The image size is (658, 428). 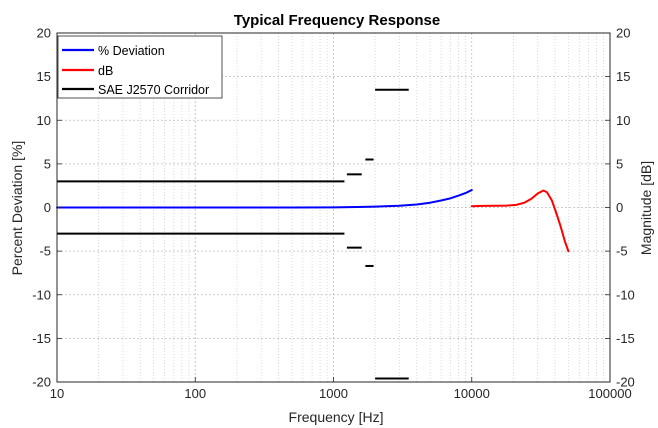 I want to click on x-tick-label: 1000, so click(x=333, y=393).